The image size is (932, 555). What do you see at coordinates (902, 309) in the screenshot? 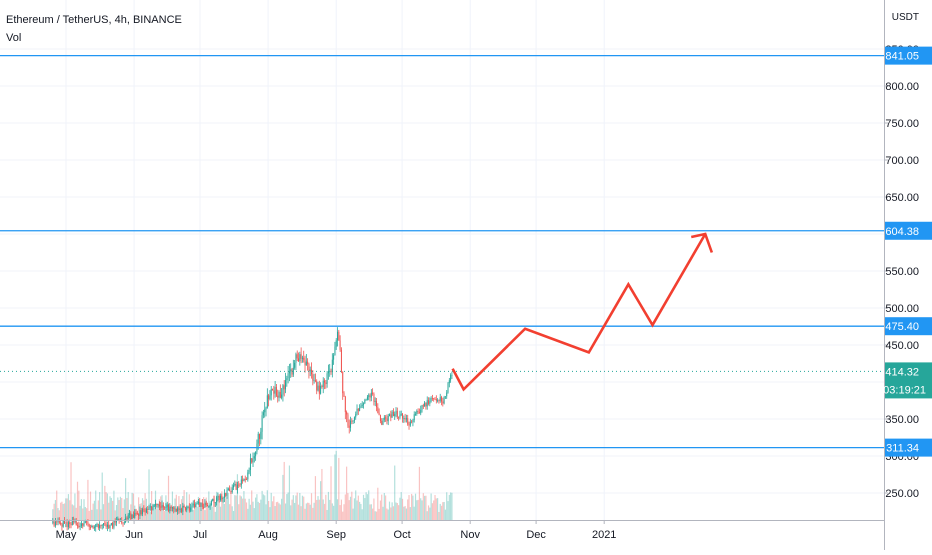
I see `price-tick-label: 500.00` at bounding box center [902, 309].